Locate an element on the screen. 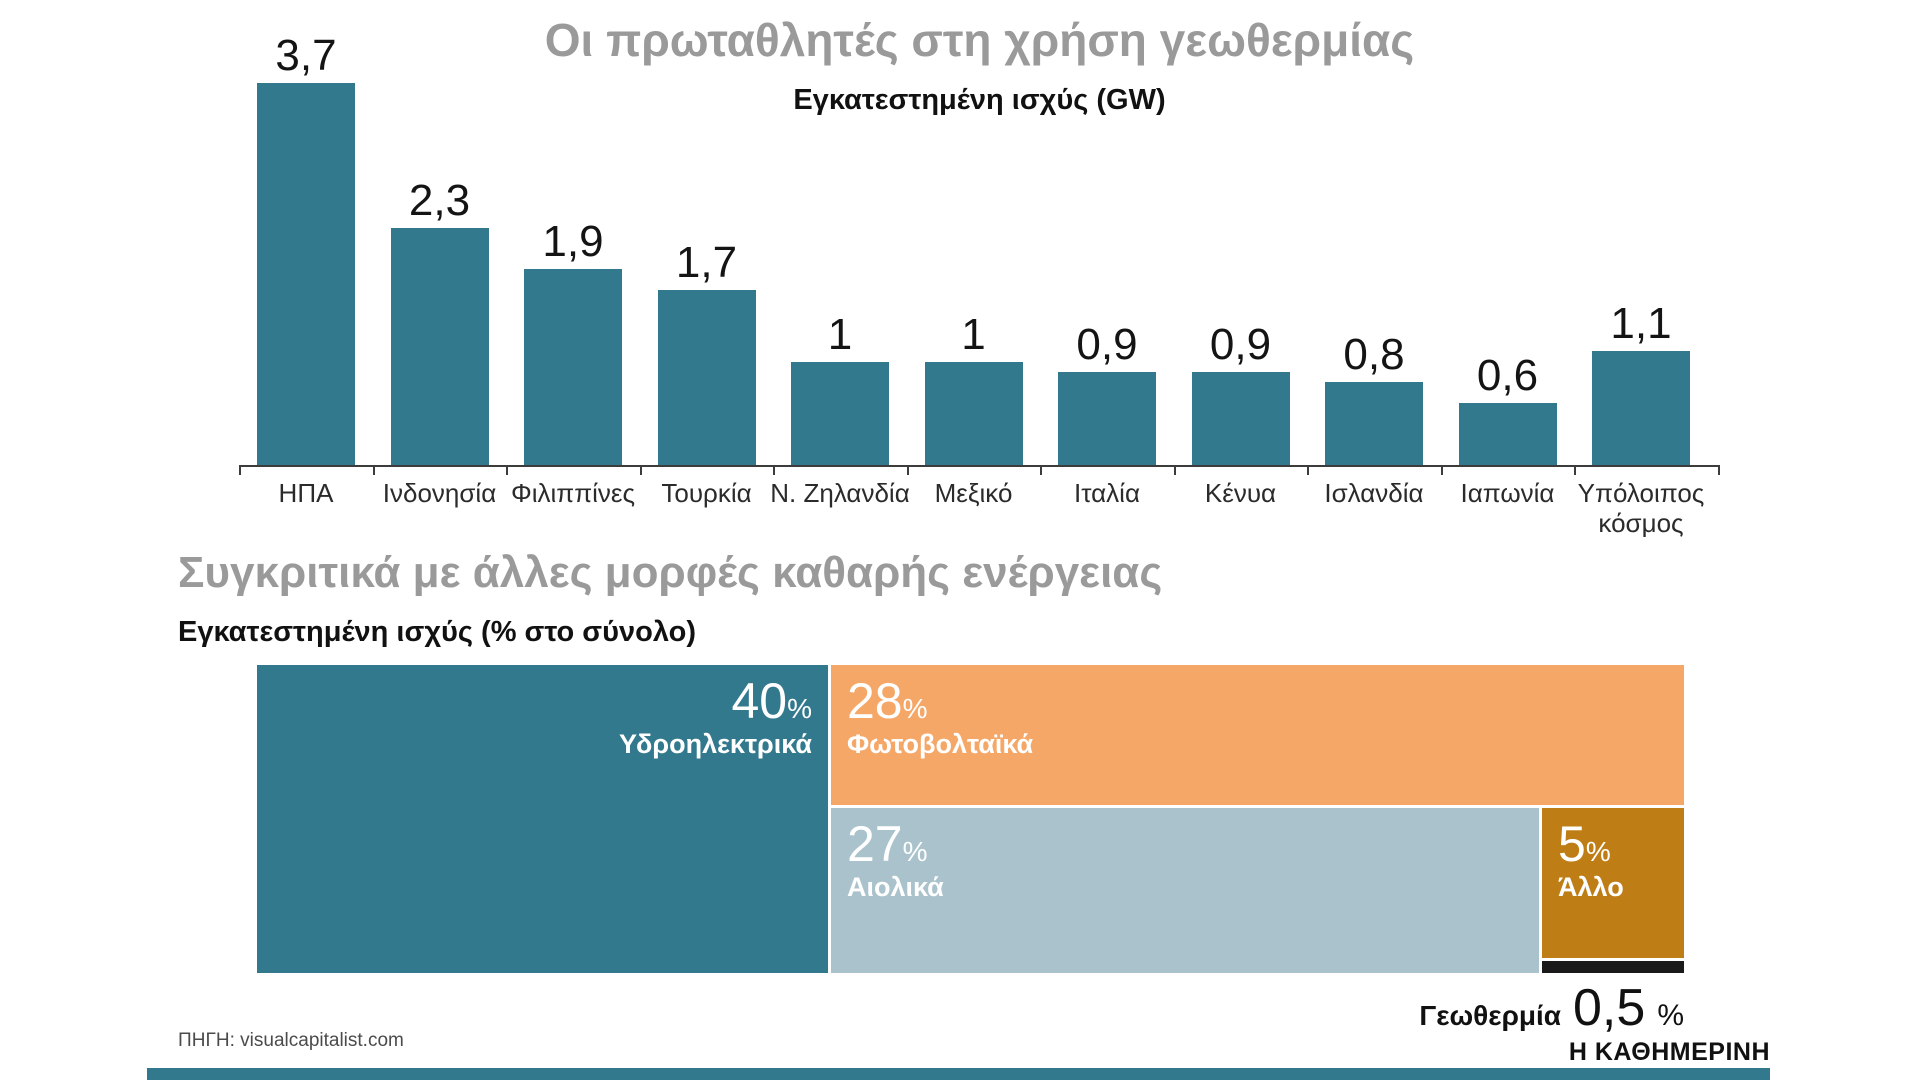 The height and width of the screenshot is (1080, 1920). bar-slot-5: 1 Μεξικό is located at coordinates (973, 409).